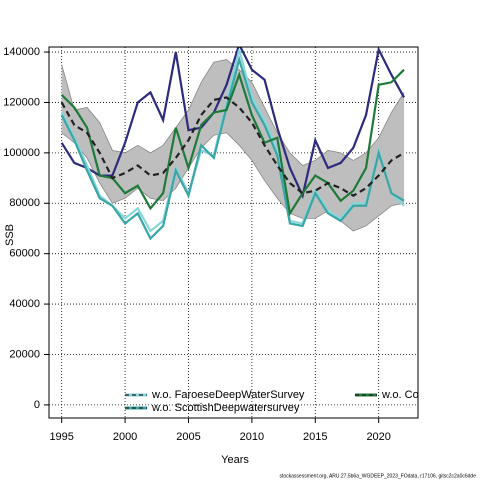 Image resolution: width=480 pixels, height=480 pixels. What do you see at coordinates (315, 437) in the screenshot?
I see `x-tick-label: 2015` at bounding box center [315, 437].